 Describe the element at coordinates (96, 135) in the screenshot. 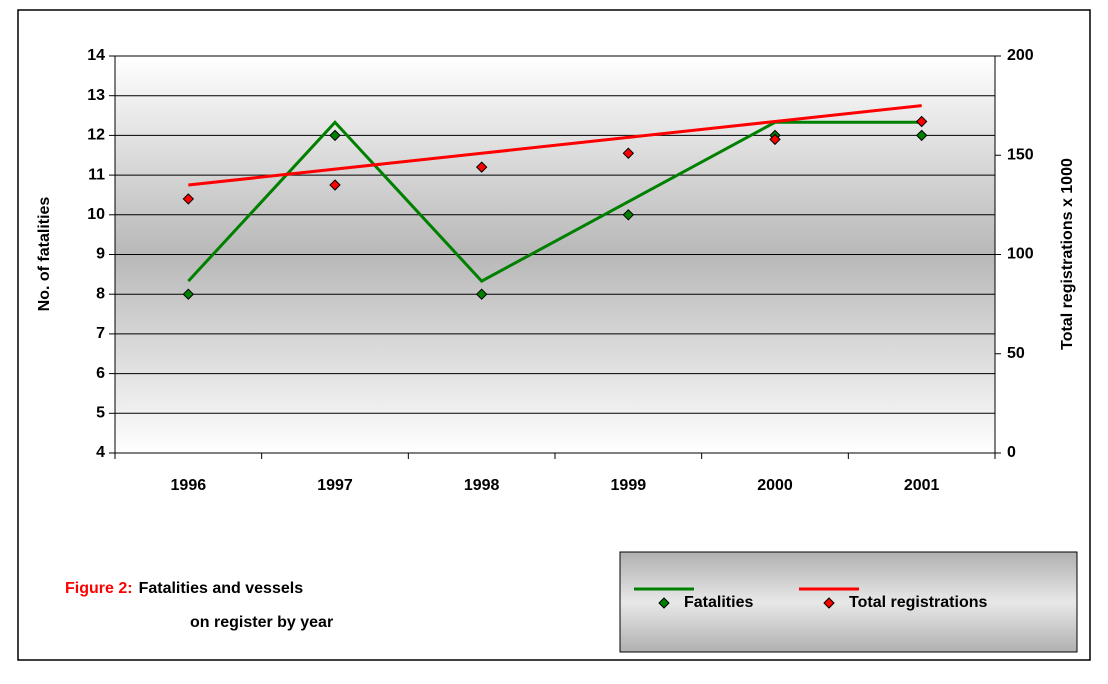

I see `y-tick-label: 12` at that location.